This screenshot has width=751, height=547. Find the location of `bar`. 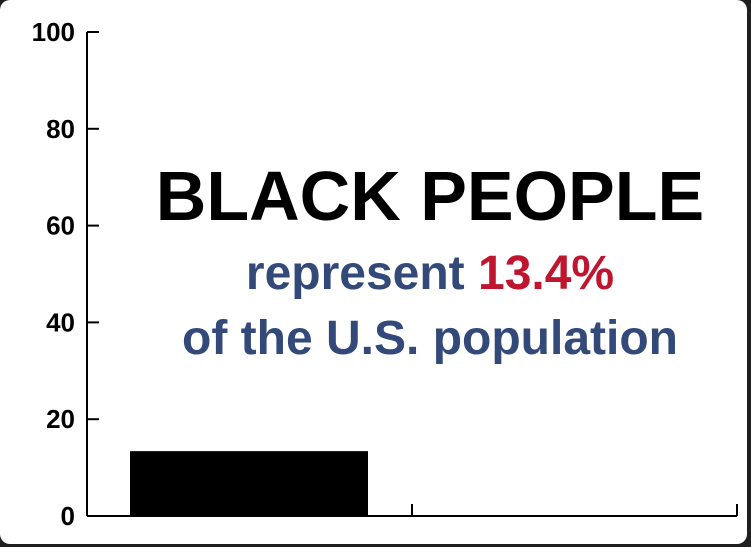

bar is located at coordinates (249, 483).